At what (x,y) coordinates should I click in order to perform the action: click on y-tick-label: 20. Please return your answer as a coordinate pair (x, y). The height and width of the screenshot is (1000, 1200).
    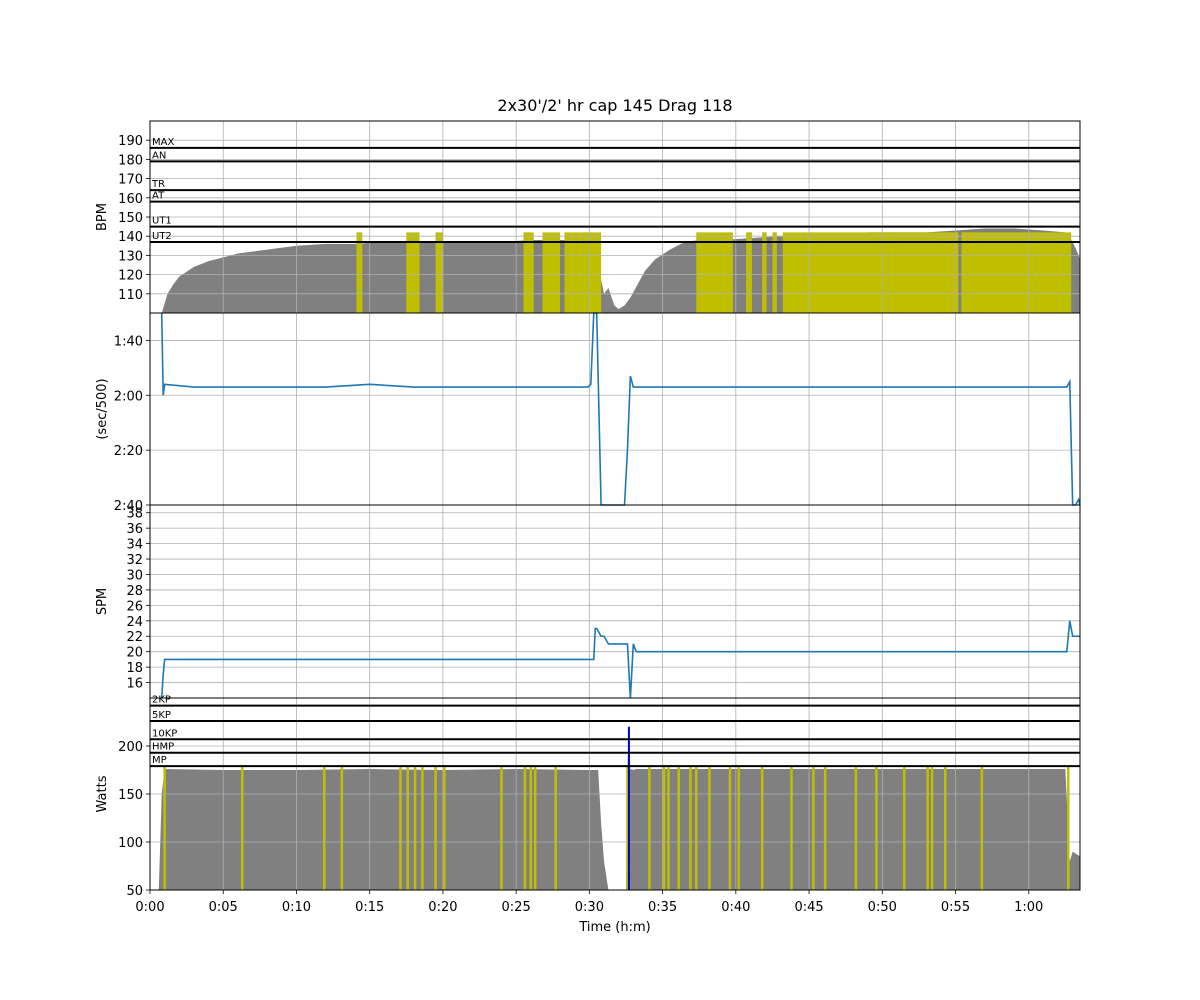
    Looking at the image, I should click on (134, 653).